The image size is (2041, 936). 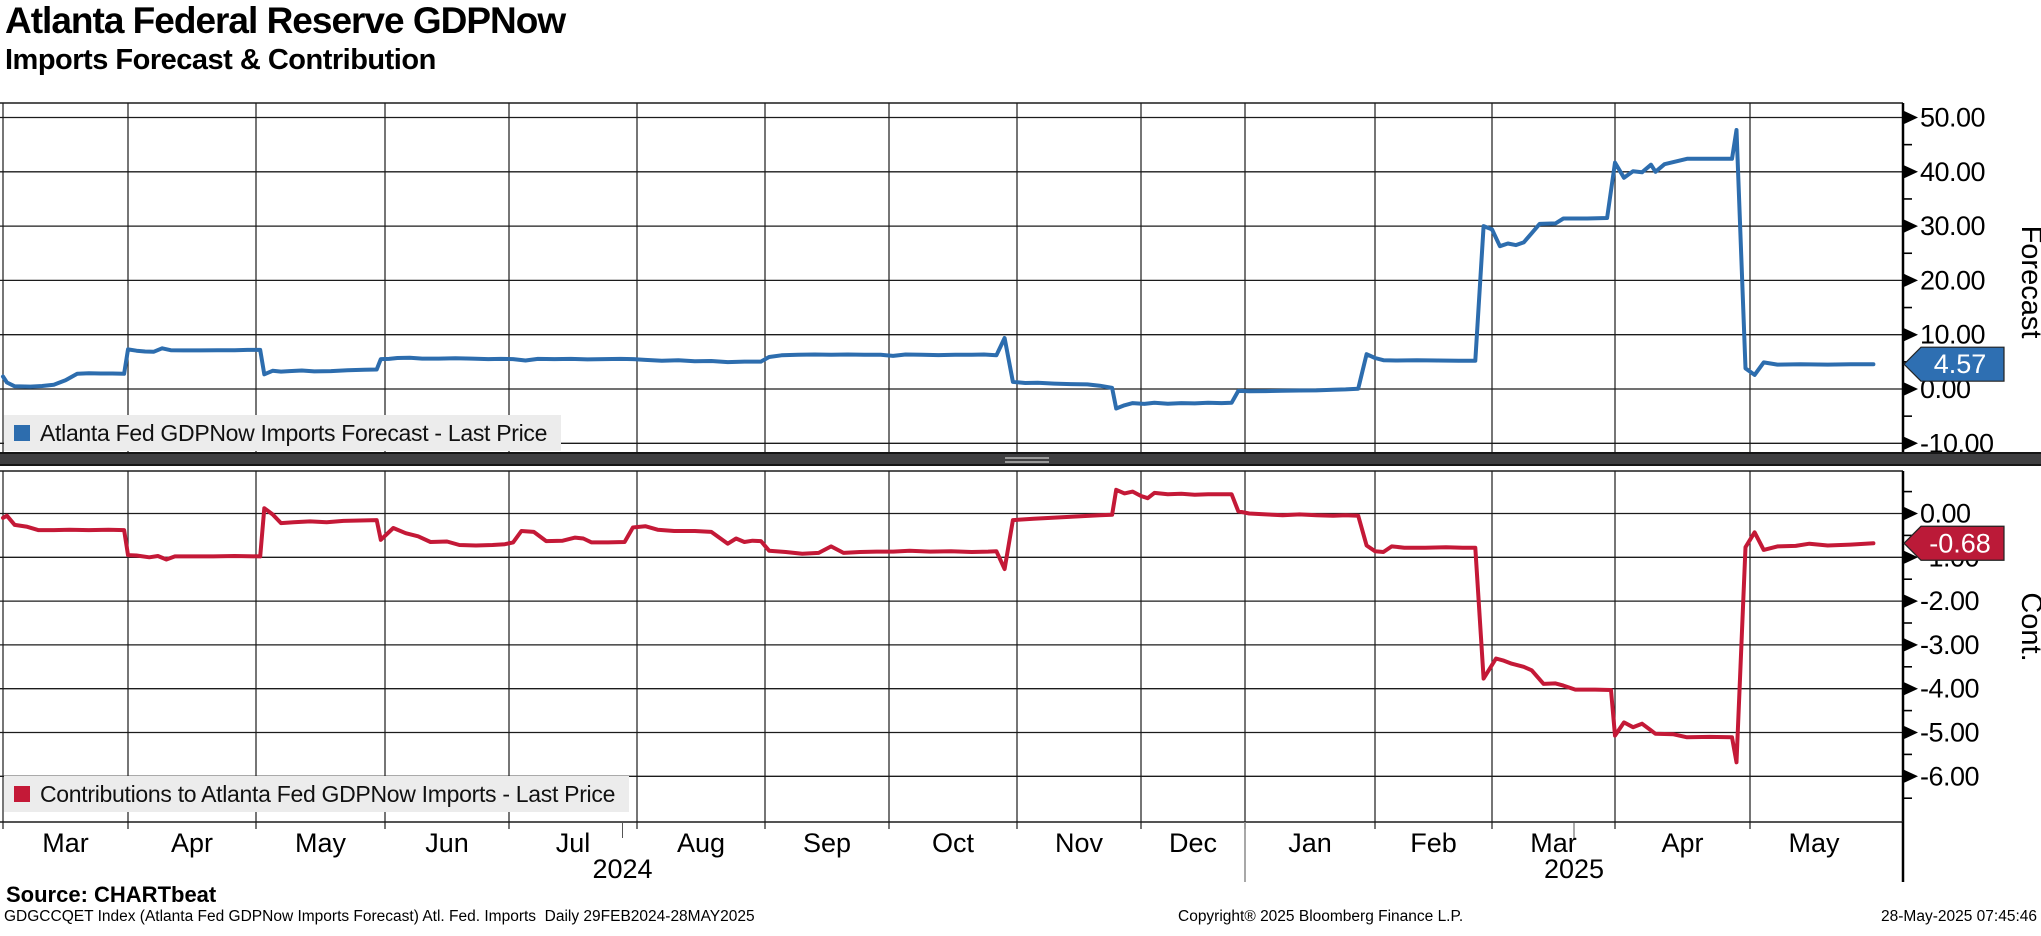 I want to click on contribution-last-price-tag-value: -0.68, so click(x=1960, y=543).